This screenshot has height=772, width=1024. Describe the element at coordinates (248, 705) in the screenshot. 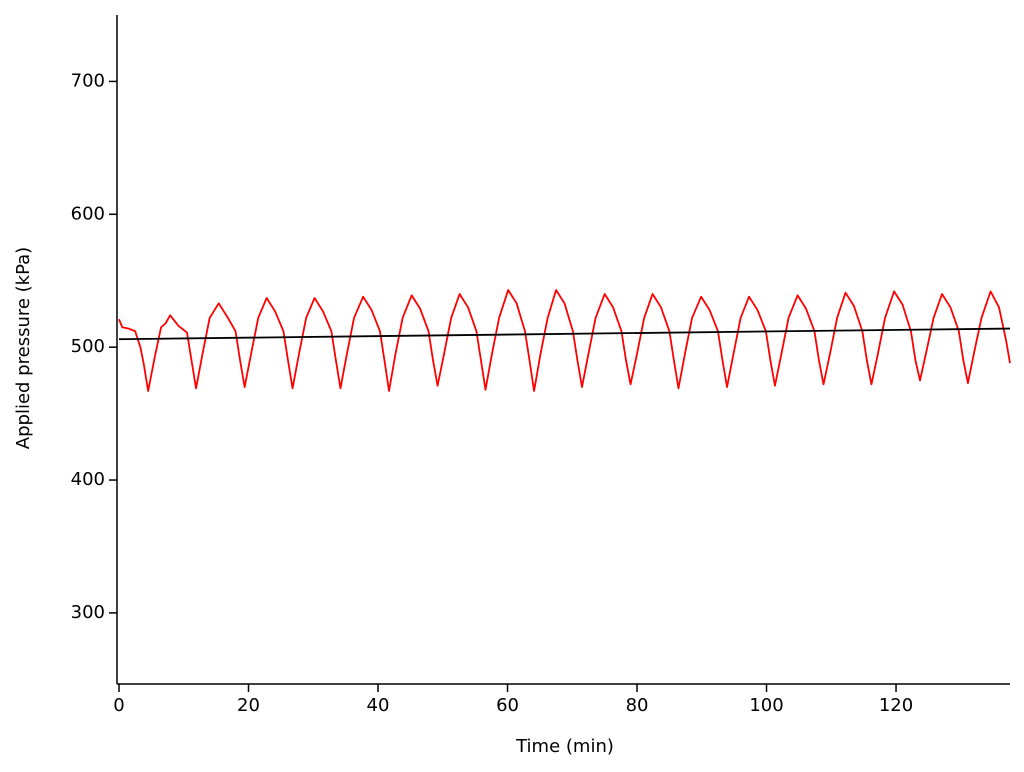

I see `x-tick-label: 20` at that location.